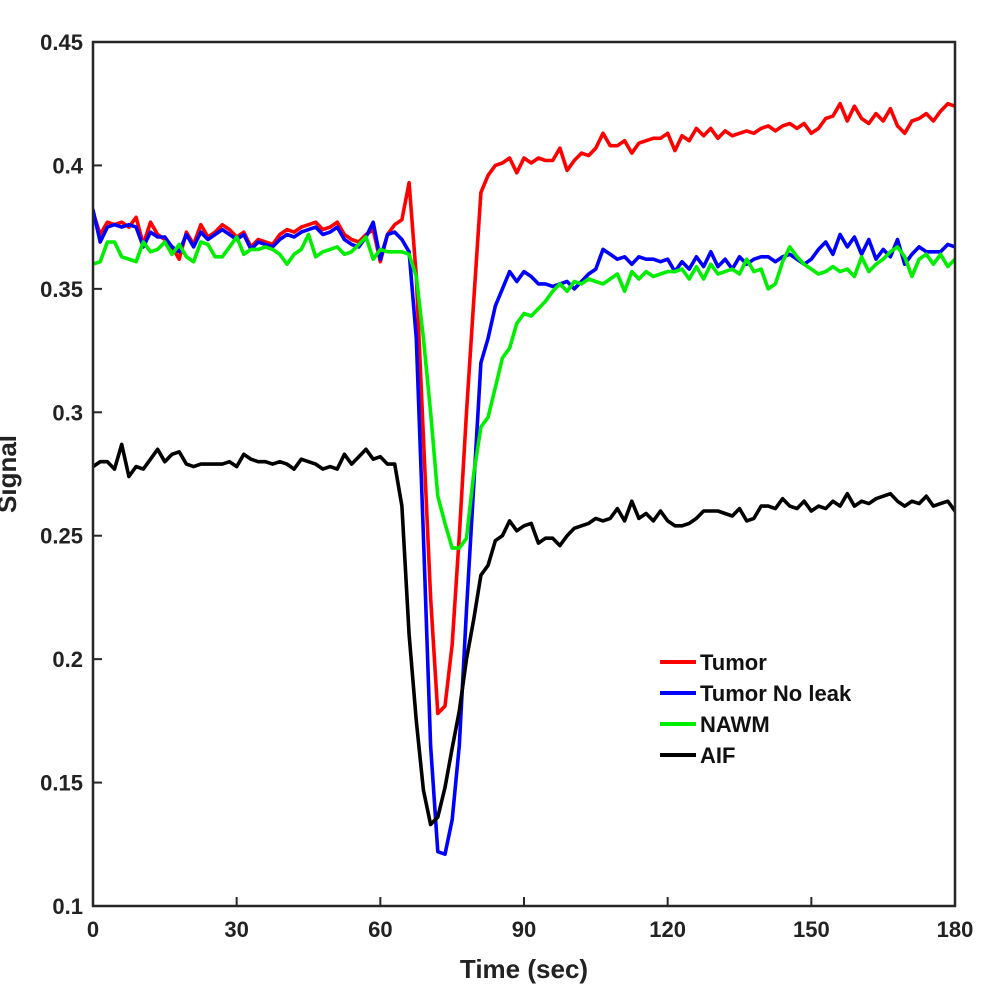  Describe the element at coordinates (735, 724) in the screenshot. I see `legend-label-nawm: NAWM` at that location.